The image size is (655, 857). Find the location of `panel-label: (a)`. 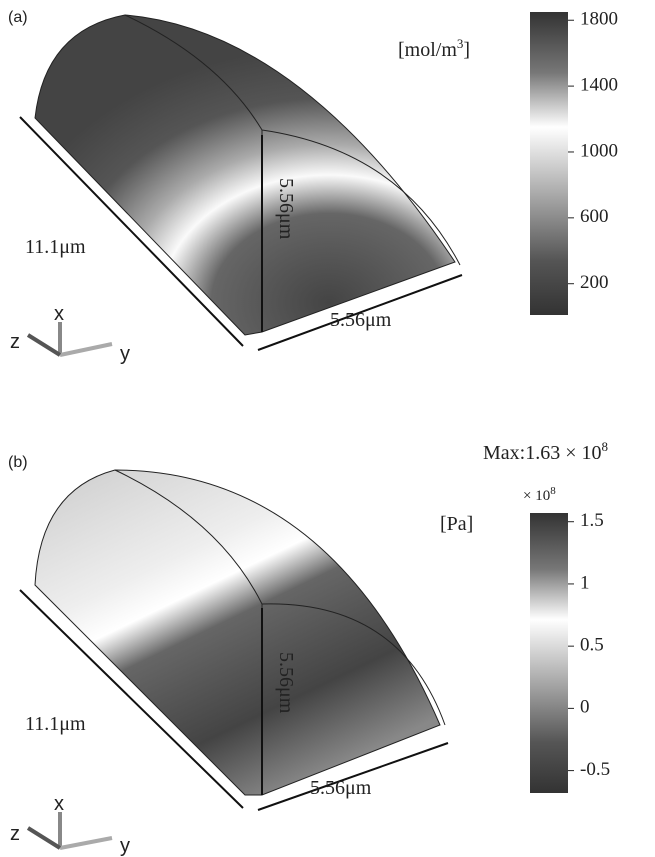

panel-label: (a) is located at coordinates (18, 17).